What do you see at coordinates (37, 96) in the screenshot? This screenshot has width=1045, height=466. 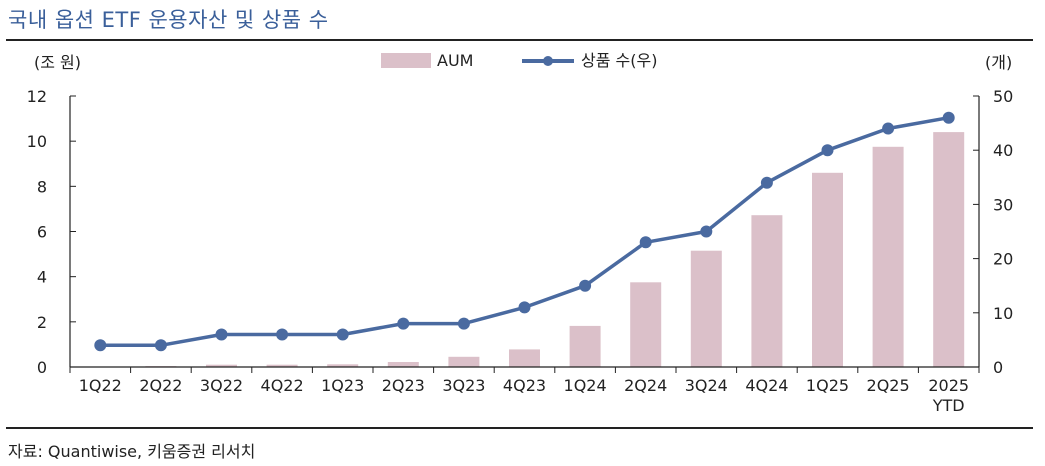 I see `y-left-tick-label-6: 12` at bounding box center [37, 96].